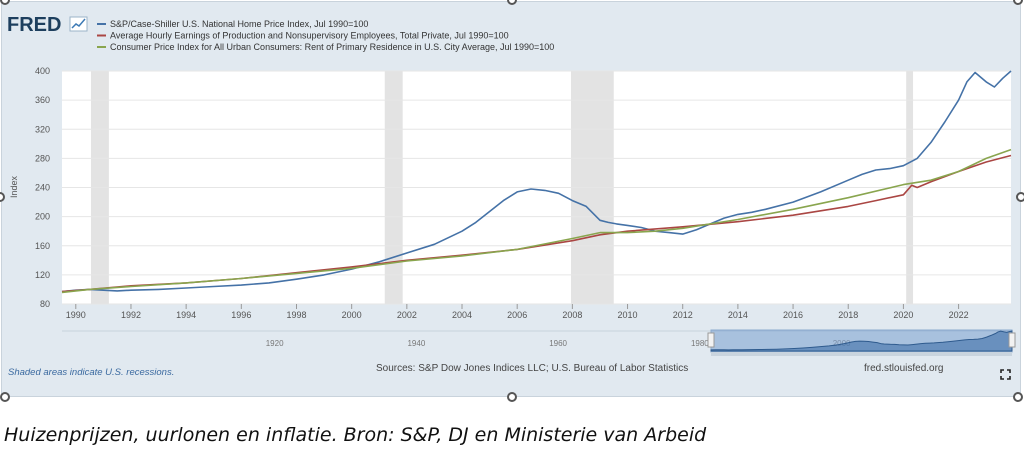  I want to click on fred-logo: FRED, so click(34, 25).